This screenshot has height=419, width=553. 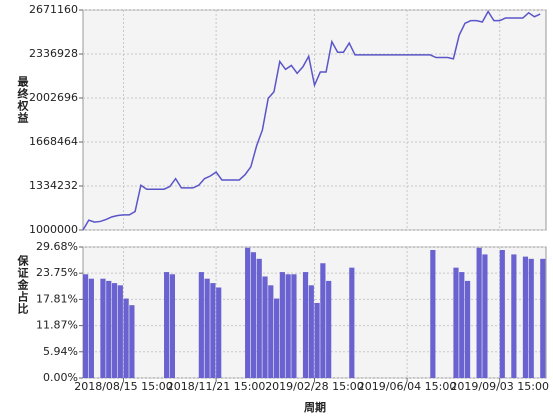 What do you see at coordinates (57, 272) in the screenshot?
I see `y-tick-label: 23.75%` at bounding box center [57, 272].